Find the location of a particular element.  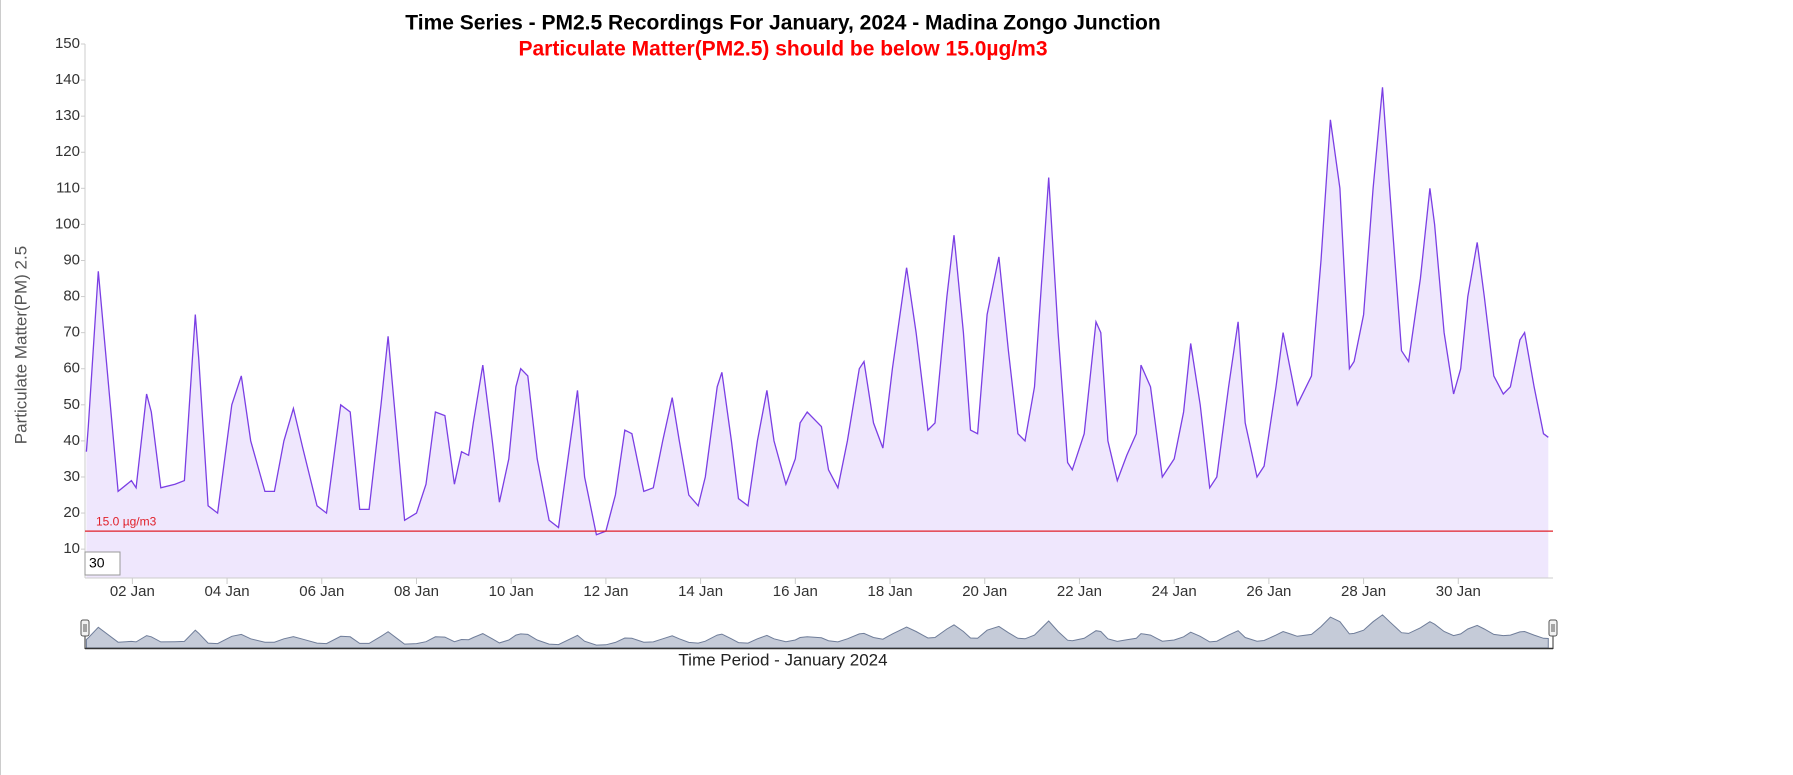

y-tick-label: 50 is located at coordinates (71, 404).